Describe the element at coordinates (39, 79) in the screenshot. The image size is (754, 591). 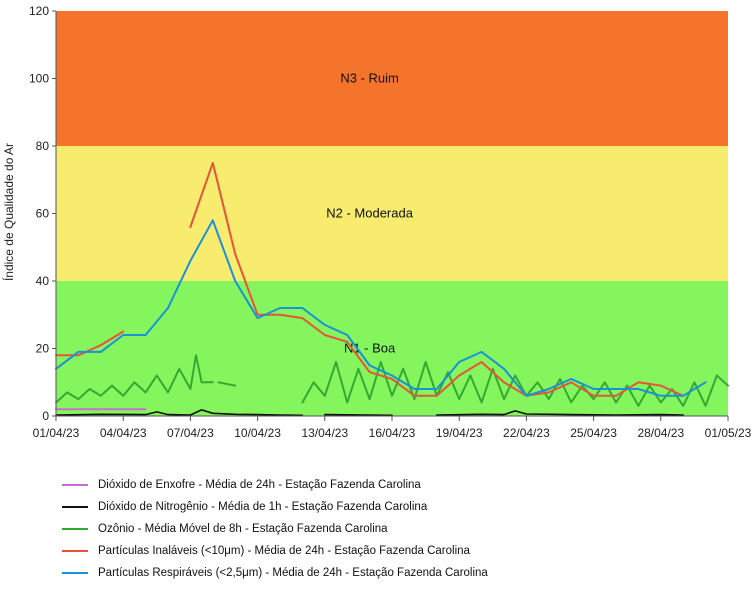
I see `y-tick-label: 100` at that location.